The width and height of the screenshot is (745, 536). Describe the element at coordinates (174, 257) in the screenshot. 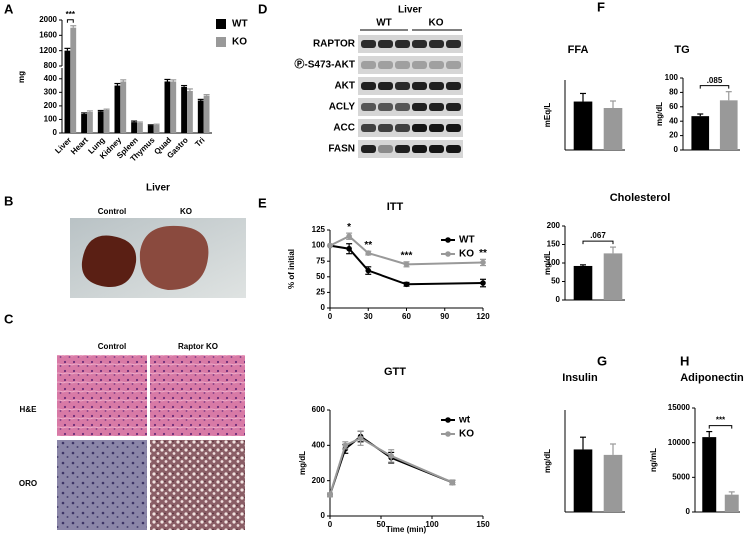

I see `liver-ko` at that location.